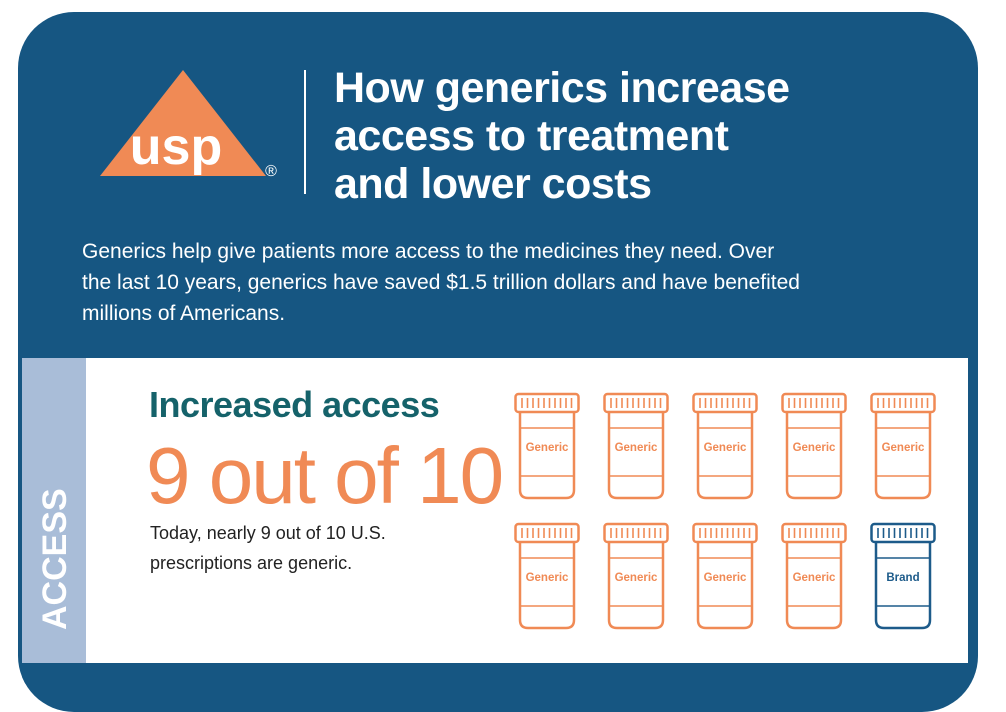 The height and width of the screenshot is (712, 1006). Describe the element at coordinates (268, 533) in the screenshot. I see `stat-description-line: Today, nearly 9 out of 10 U.S.` at that location.